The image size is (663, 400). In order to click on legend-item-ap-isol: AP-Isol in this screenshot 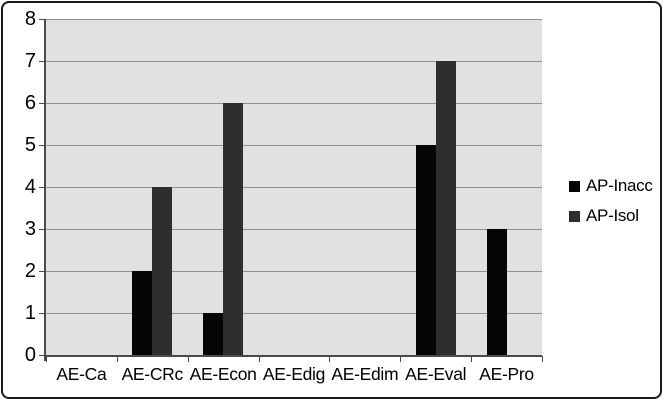, I will do `click(611, 216)`.